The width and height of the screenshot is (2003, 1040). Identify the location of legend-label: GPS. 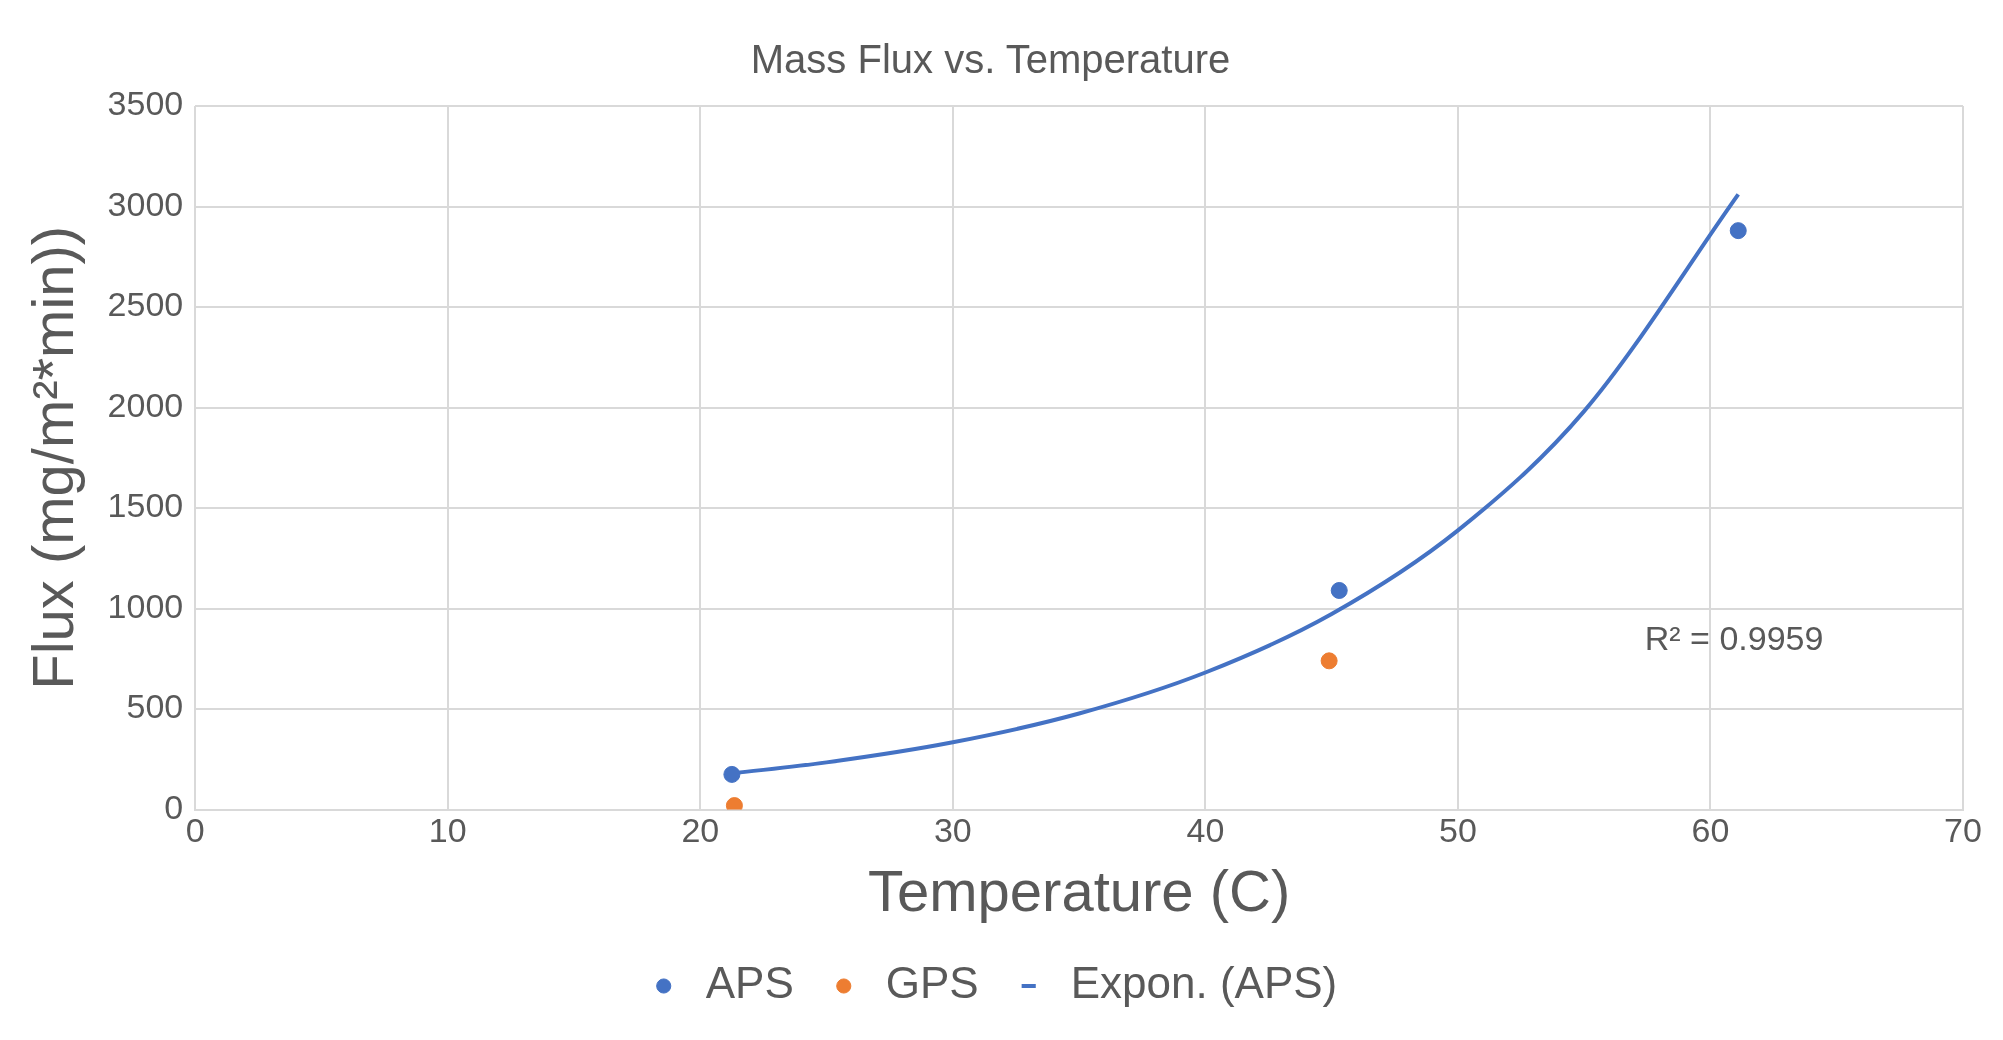
(932, 983).